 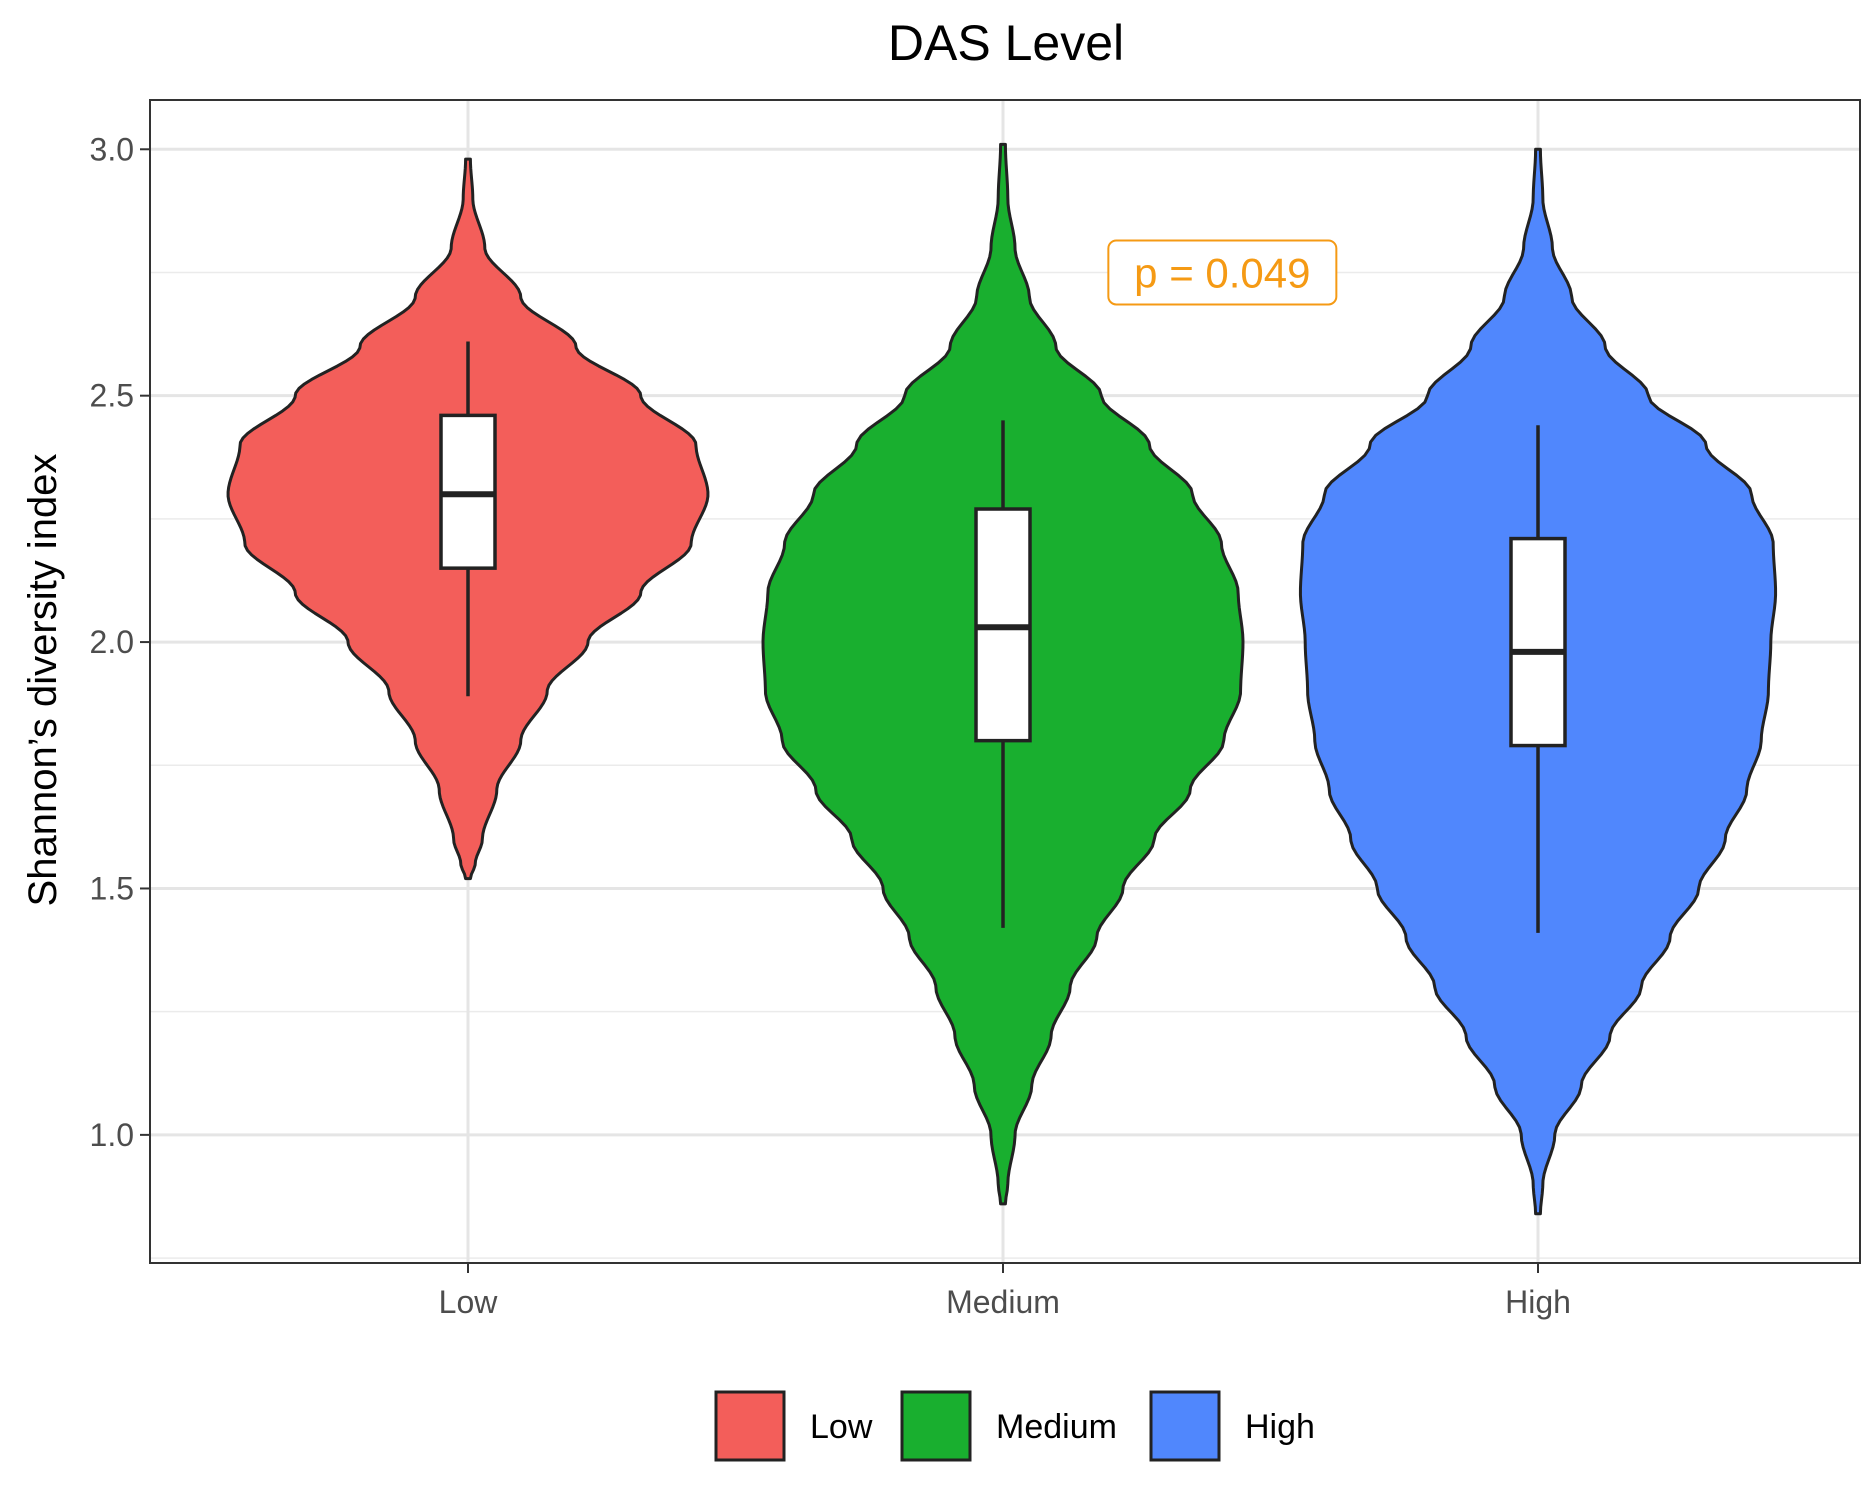 What do you see at coordinates (1056, 1427) in the screenshot?
I see `legend-label-medium: Medium` at bounding box center [1056, 1427].